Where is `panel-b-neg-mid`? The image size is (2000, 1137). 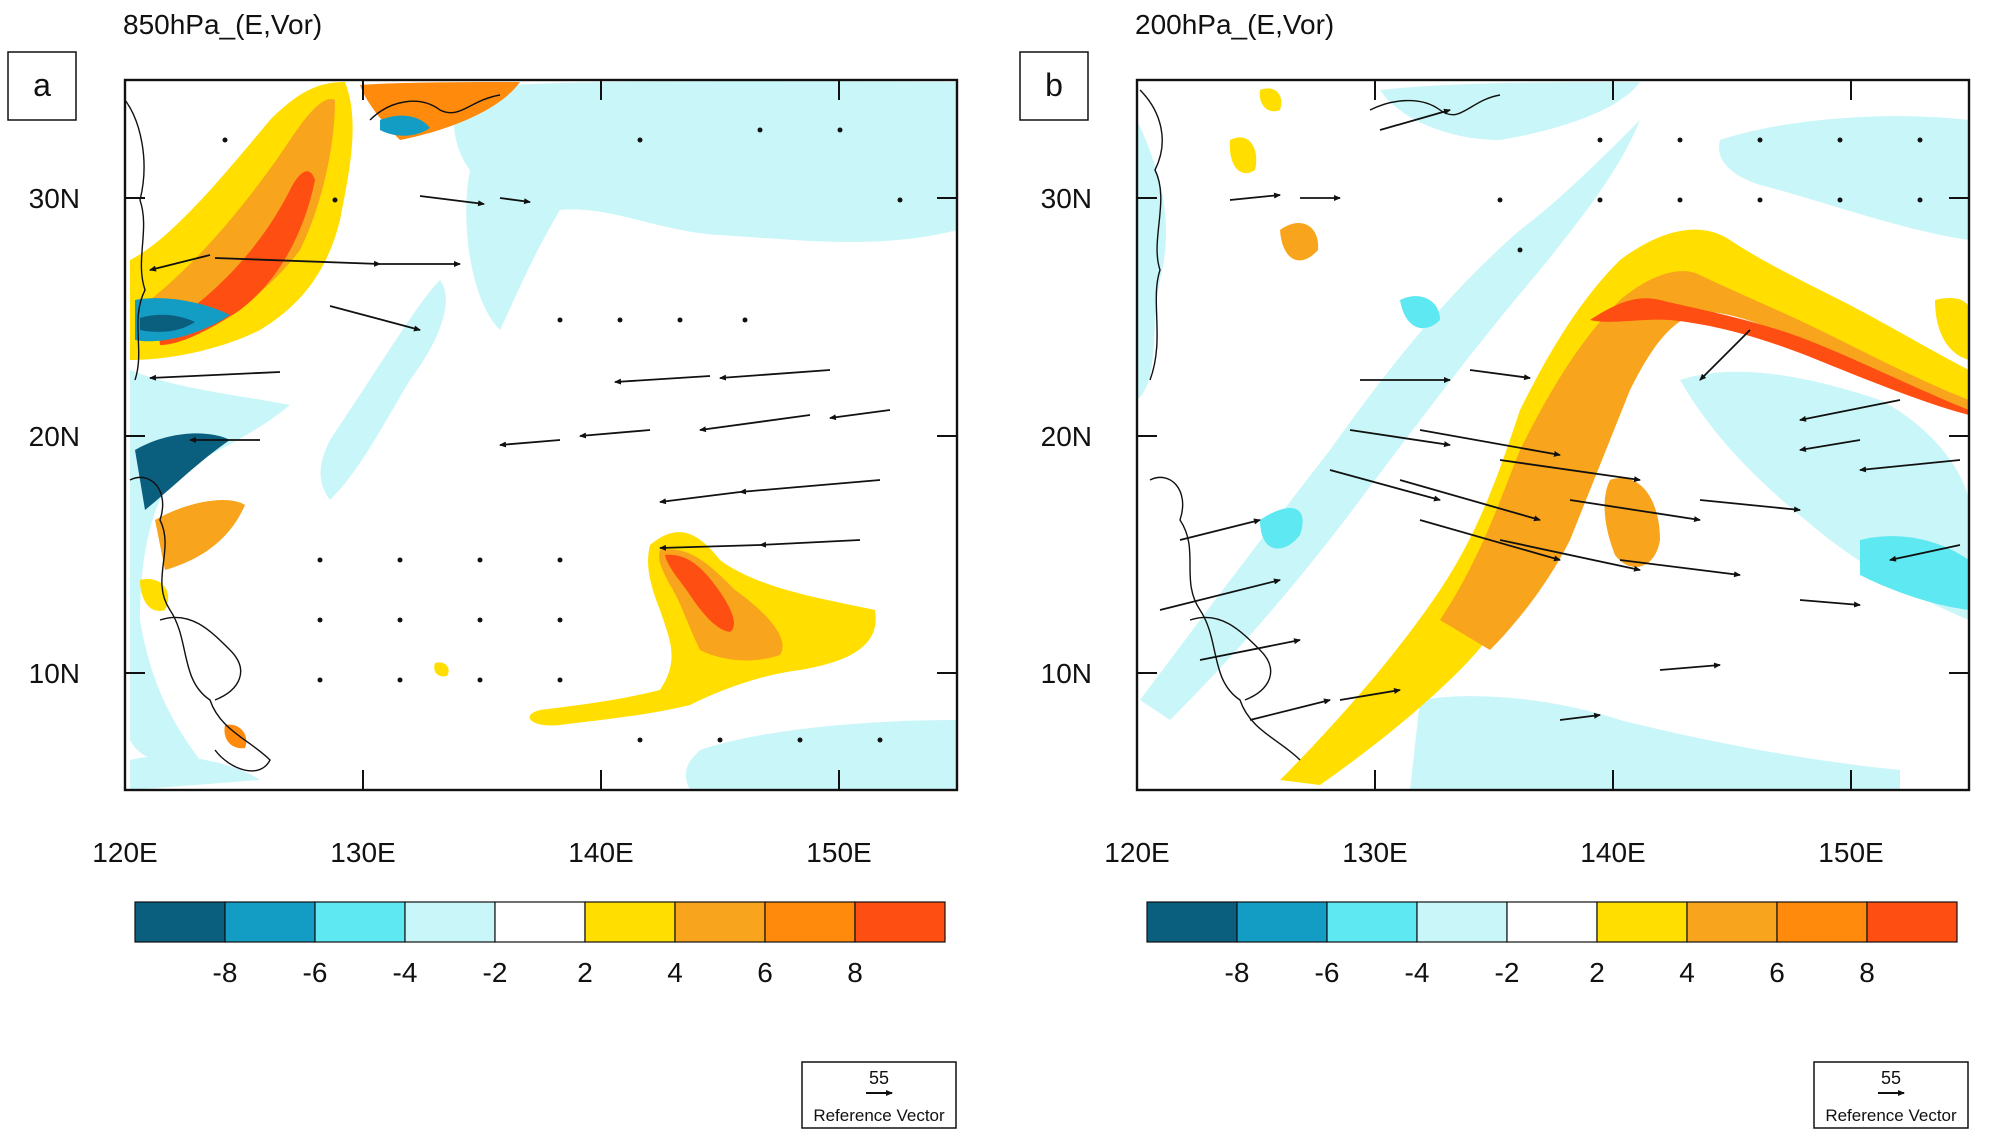
panel-b-neg-mid is located at coordinates (1420, 312).